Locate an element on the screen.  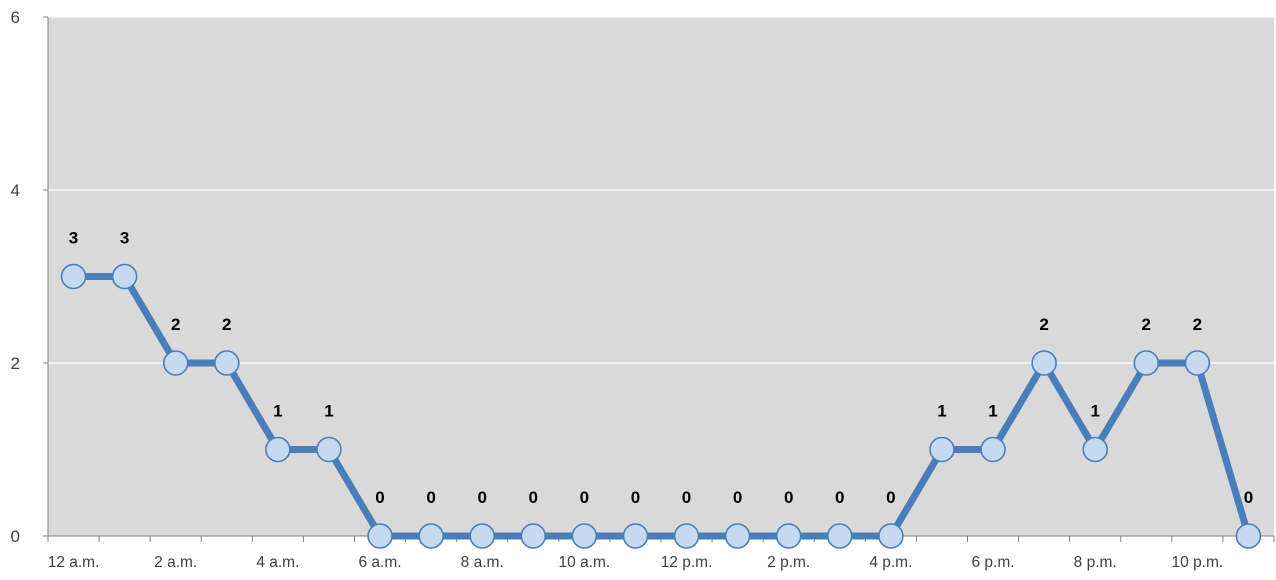
data-label-4: 1 is located at coordinates (277, 411).